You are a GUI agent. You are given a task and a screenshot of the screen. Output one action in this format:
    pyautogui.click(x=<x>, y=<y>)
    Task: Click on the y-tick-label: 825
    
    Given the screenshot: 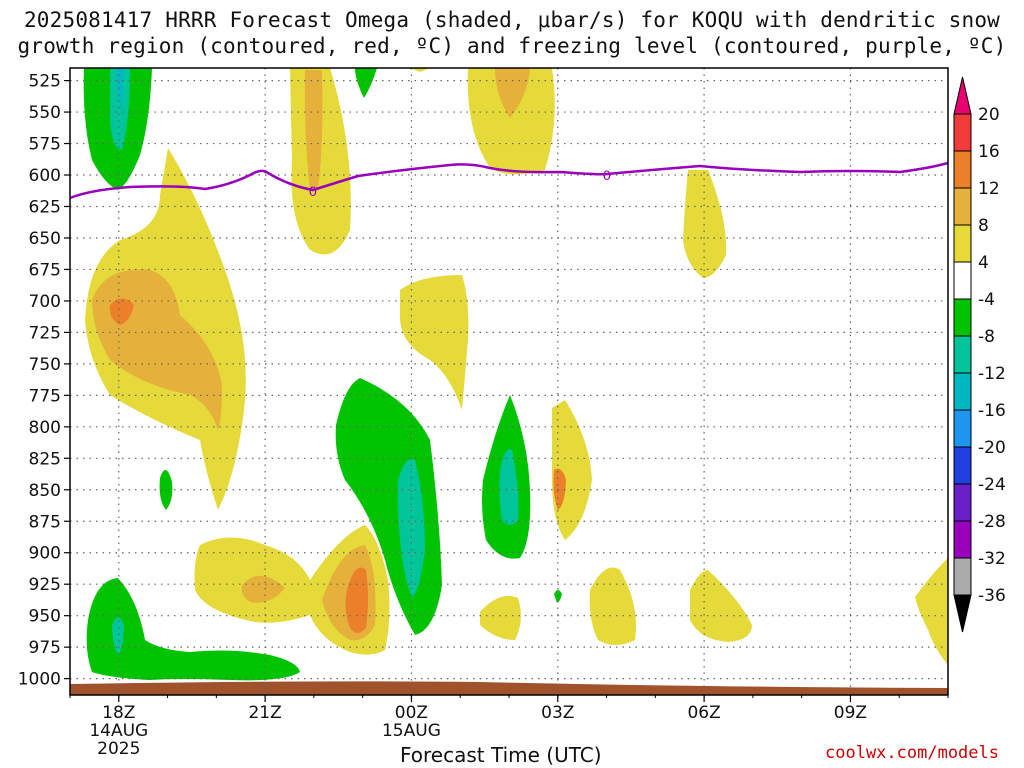 What is the action you would take?
    pyautogui.click(x=45, y=459)
    